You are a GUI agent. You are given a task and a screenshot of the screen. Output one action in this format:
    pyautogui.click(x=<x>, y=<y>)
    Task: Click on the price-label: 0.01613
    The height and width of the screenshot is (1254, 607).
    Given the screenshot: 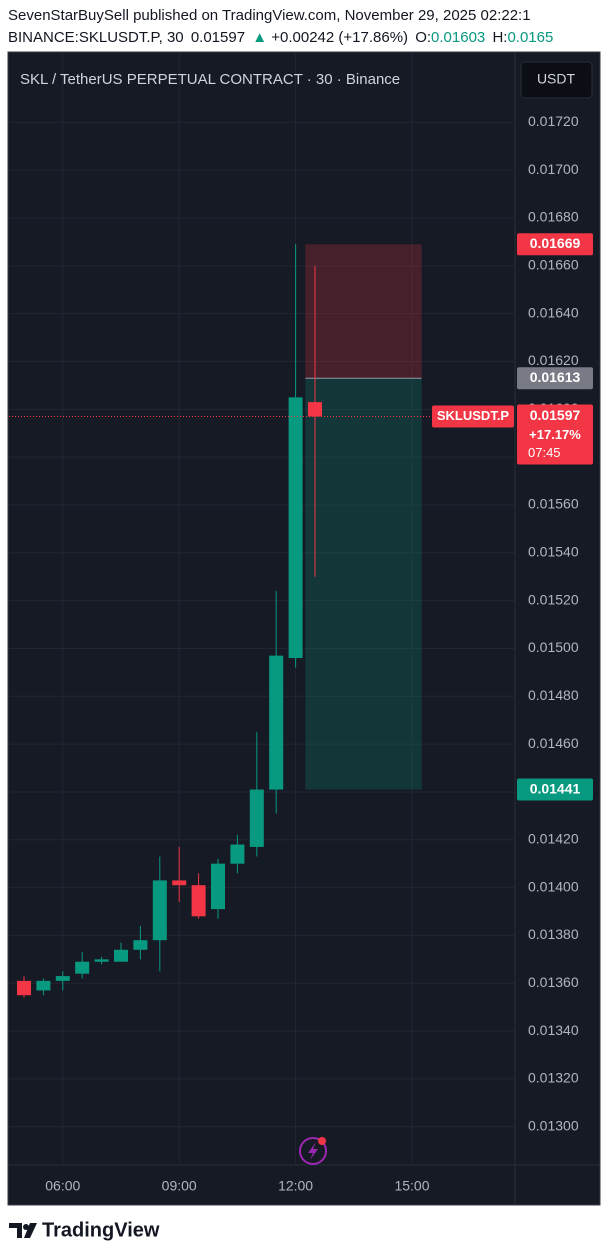 What is the action you would take?
    pyautogui.click(x=555, y=377)
    